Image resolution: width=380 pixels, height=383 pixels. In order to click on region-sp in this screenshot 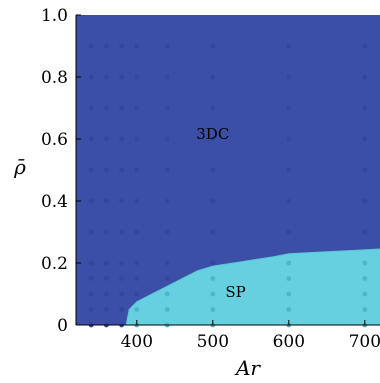, I will do `click(253, 287)`.